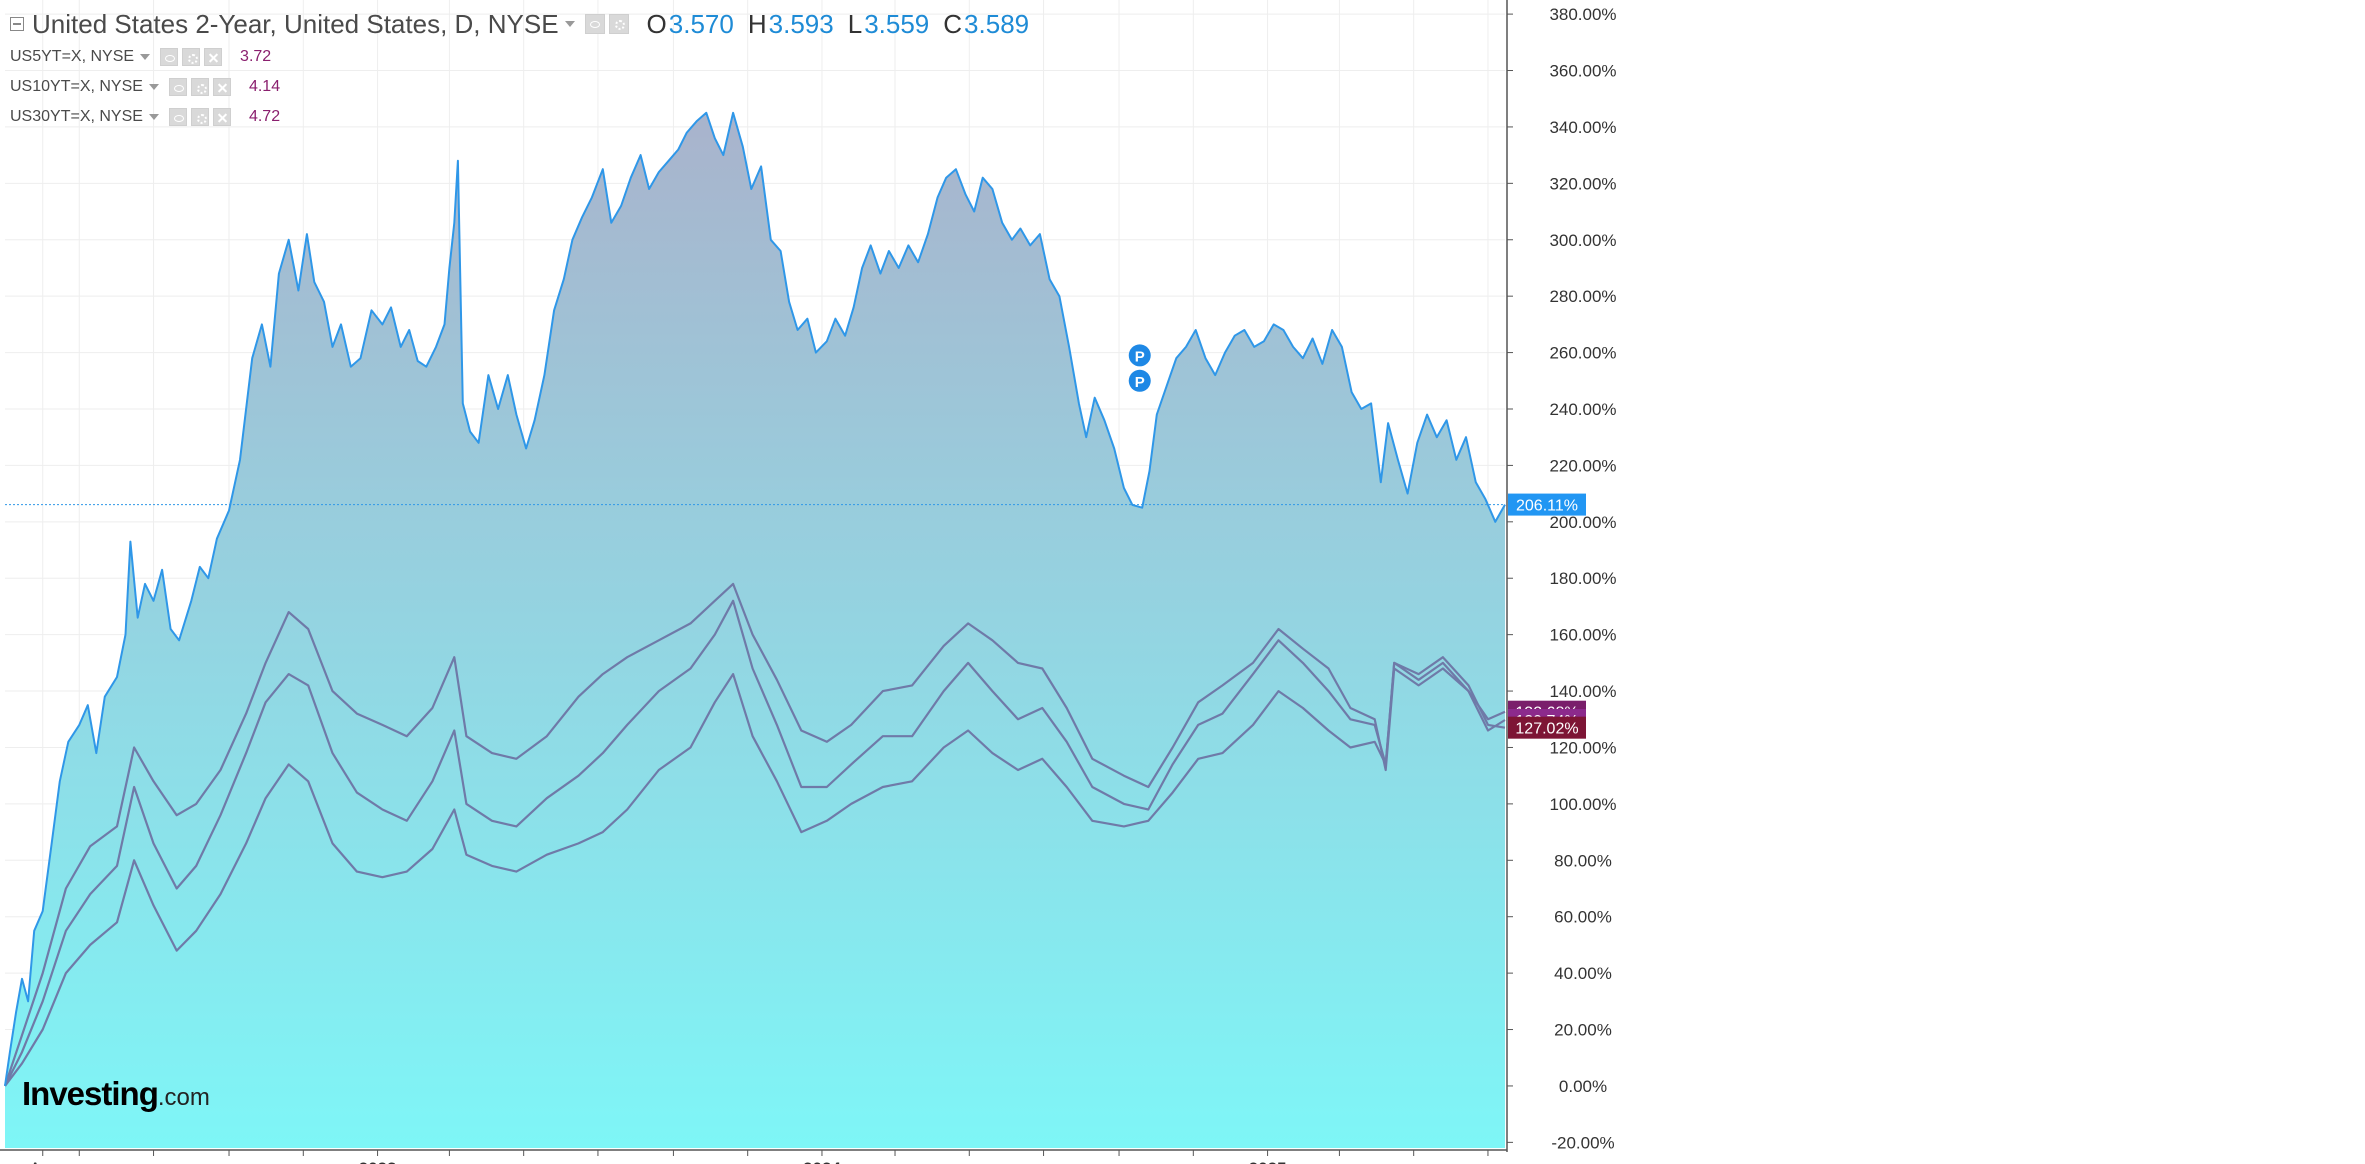 This screenshot has height=1164, width=2365. Describe the element at coordinates (1582, 14) in the screenshot. I see `y-tick-label: 380.00%` at that location.